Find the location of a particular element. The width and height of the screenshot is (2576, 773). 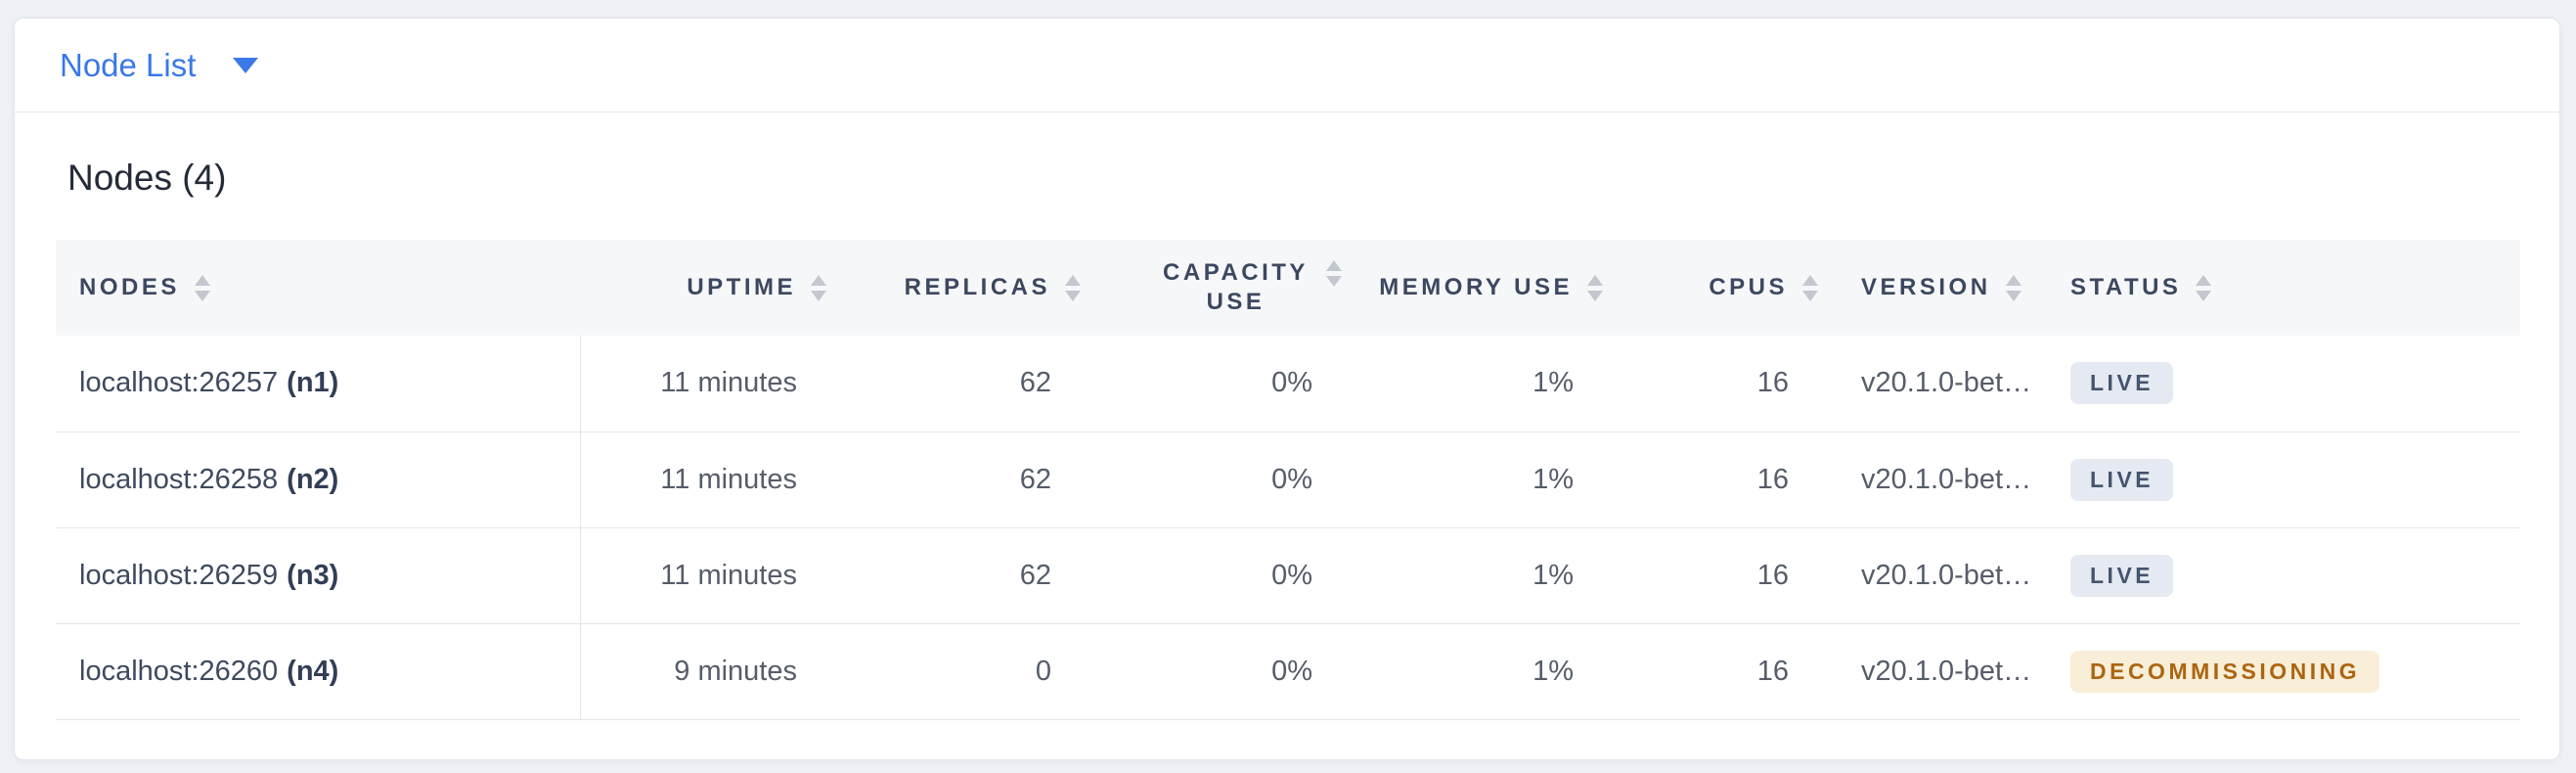

column-header-memory-use: MEMORY USE is located at coordinates (1488, 288).